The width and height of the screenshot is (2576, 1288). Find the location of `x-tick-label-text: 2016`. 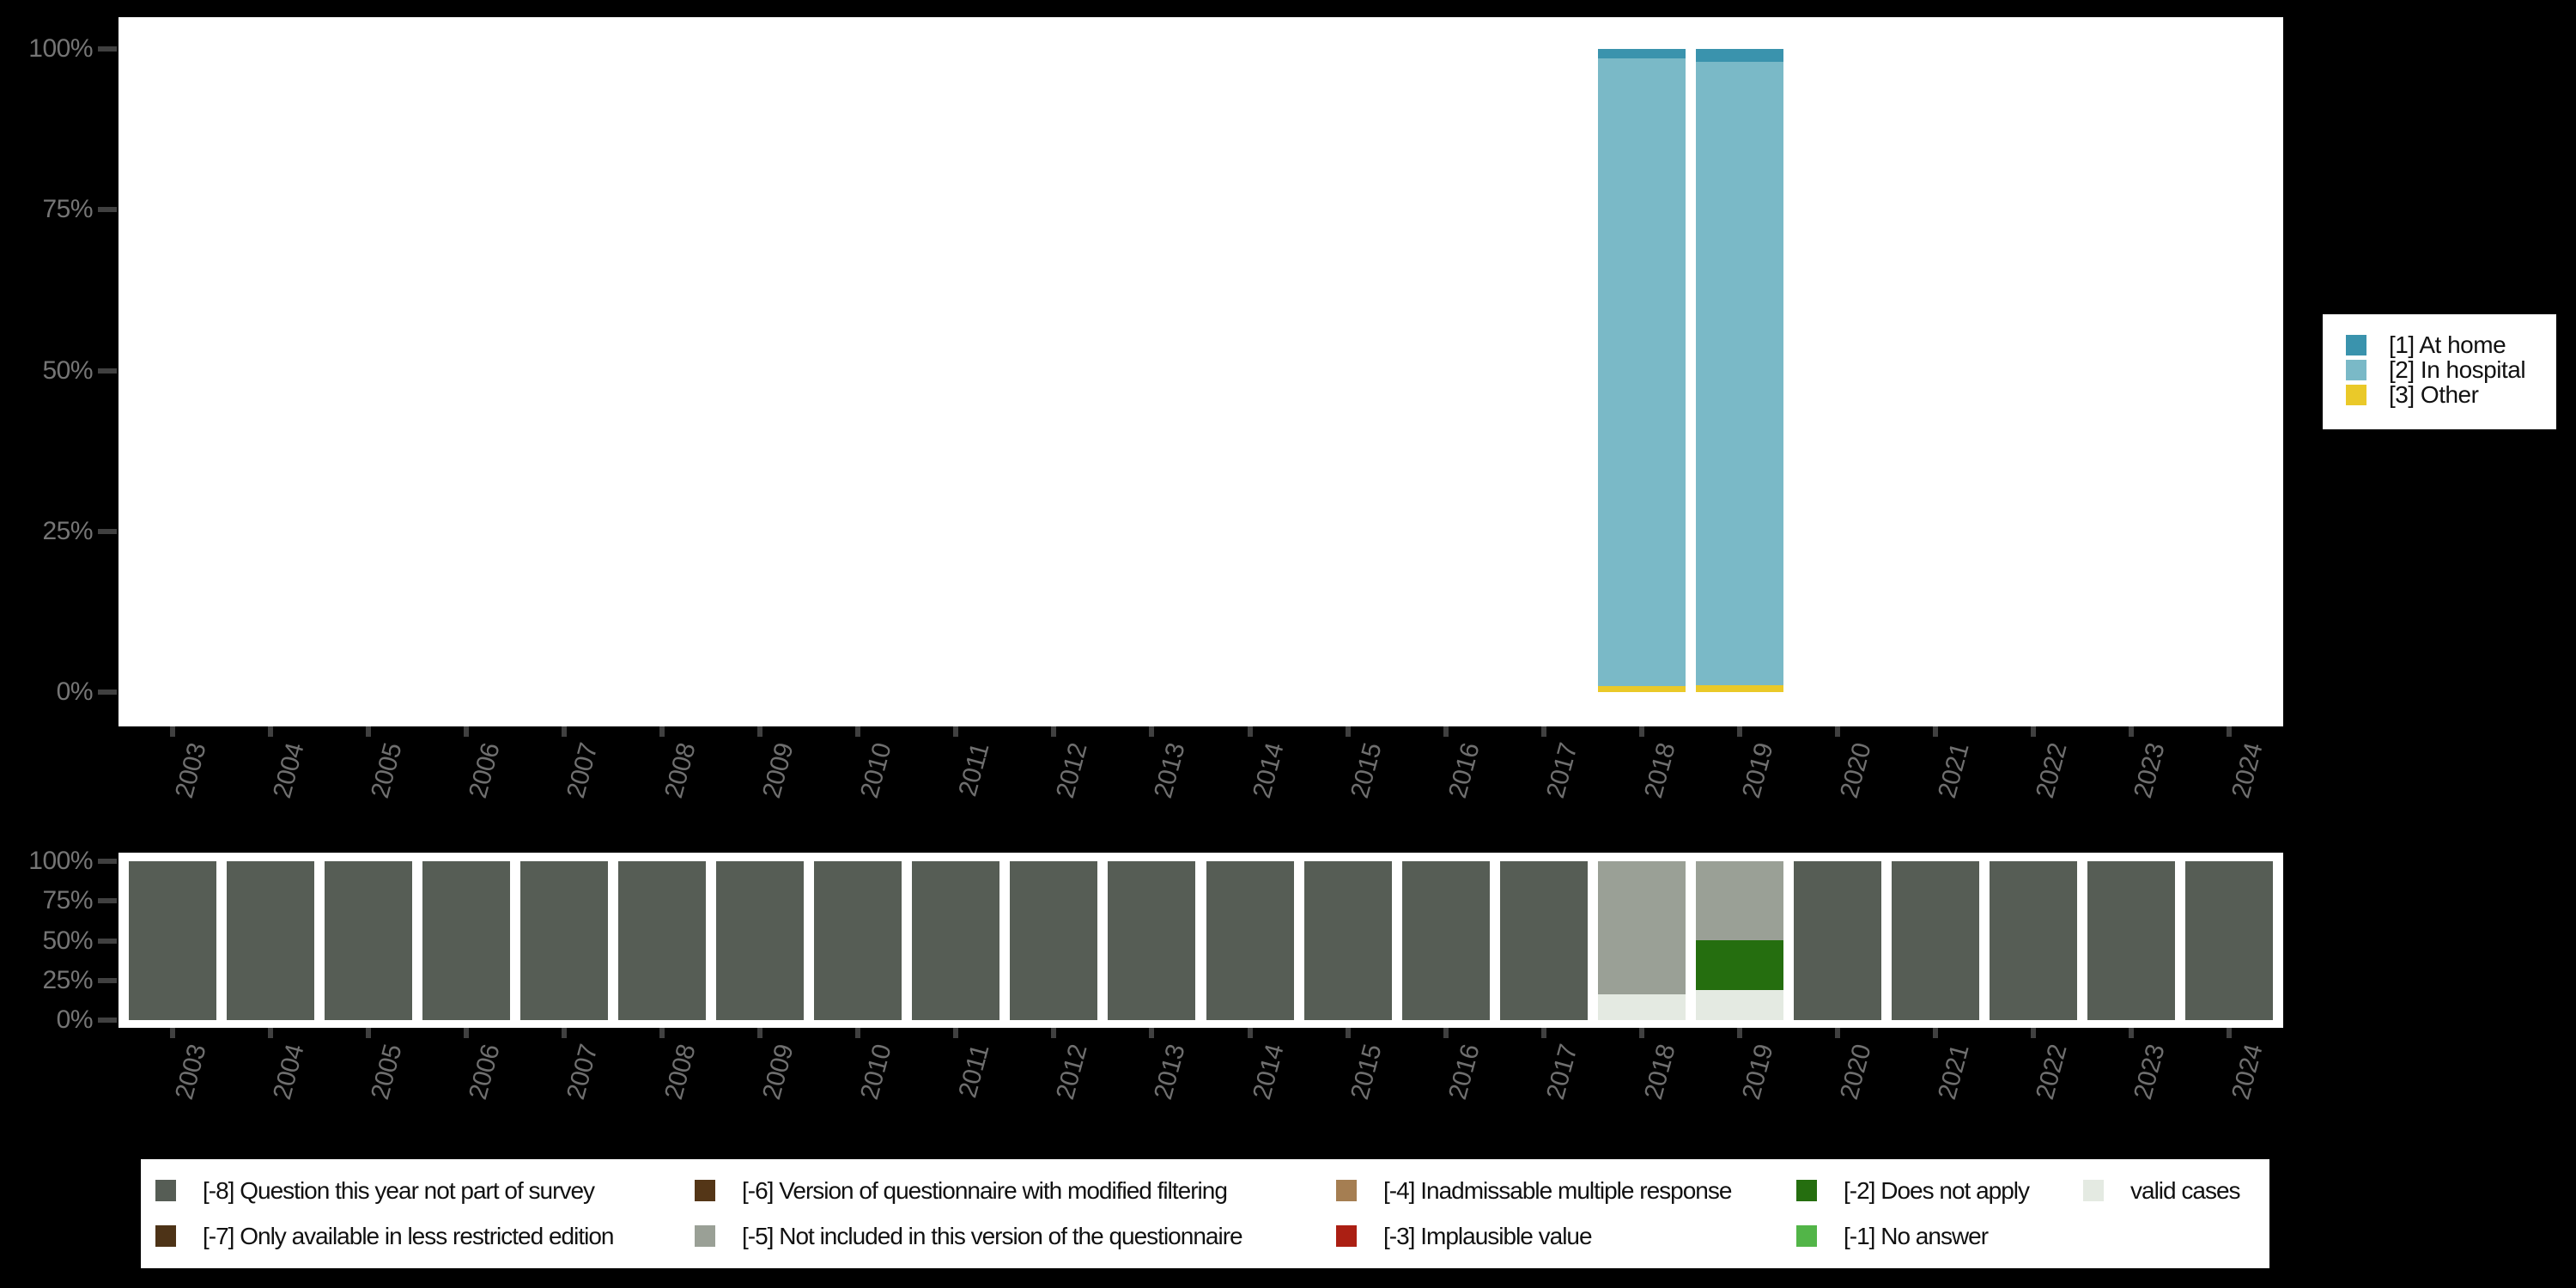

x-tick-label-text: 2016 is located at coordinates (1464, 771).